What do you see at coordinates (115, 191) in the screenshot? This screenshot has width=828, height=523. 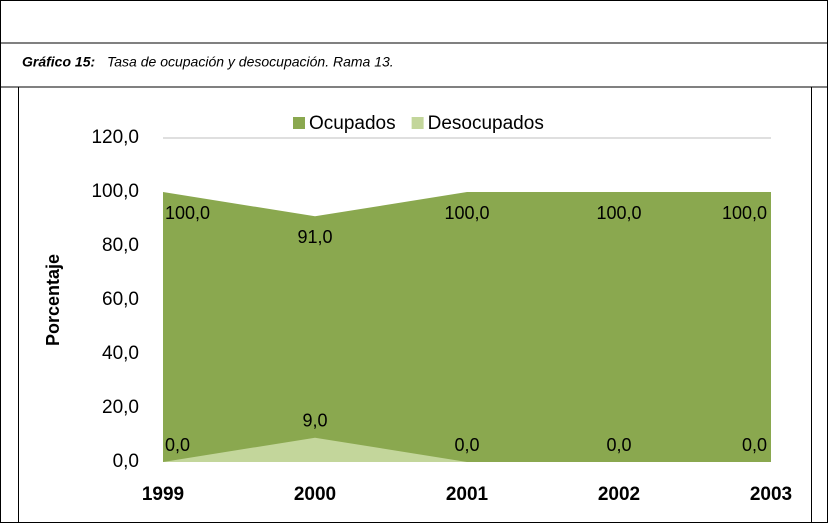 I see `y-tick-label: 100,0` at bounding box center [115, 191].